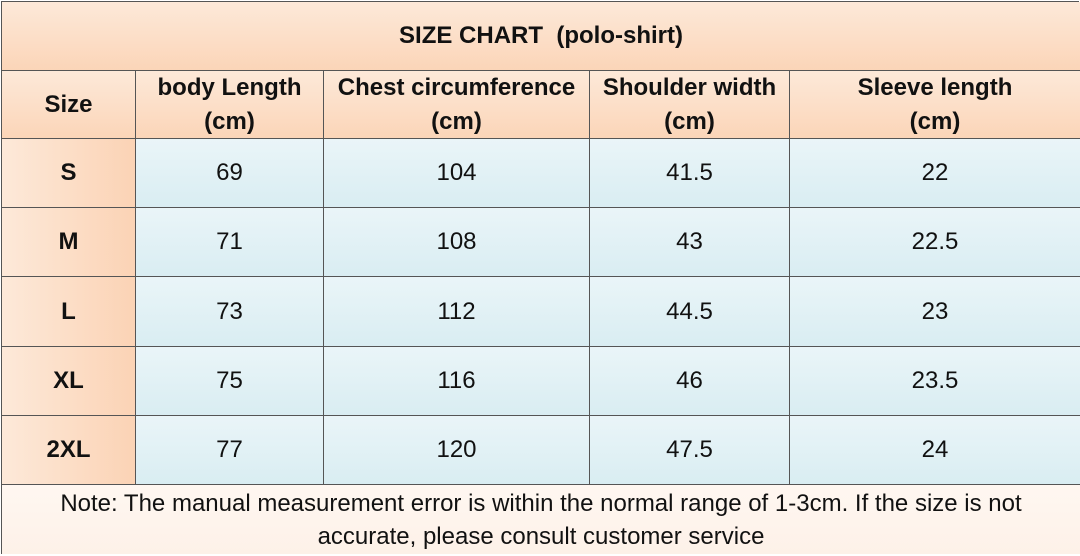  I want to click on value-cell: 44.5, so click(690, 312).